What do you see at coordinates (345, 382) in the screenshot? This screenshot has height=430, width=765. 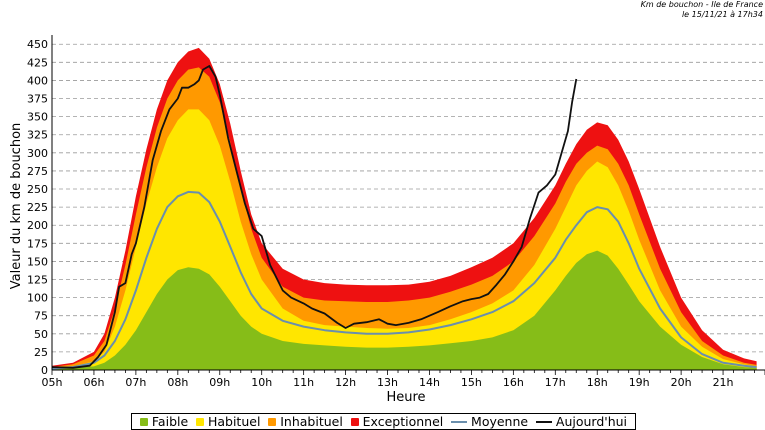 I see `x-tick-label-12h: 12h` at bounding box center [345, 382].